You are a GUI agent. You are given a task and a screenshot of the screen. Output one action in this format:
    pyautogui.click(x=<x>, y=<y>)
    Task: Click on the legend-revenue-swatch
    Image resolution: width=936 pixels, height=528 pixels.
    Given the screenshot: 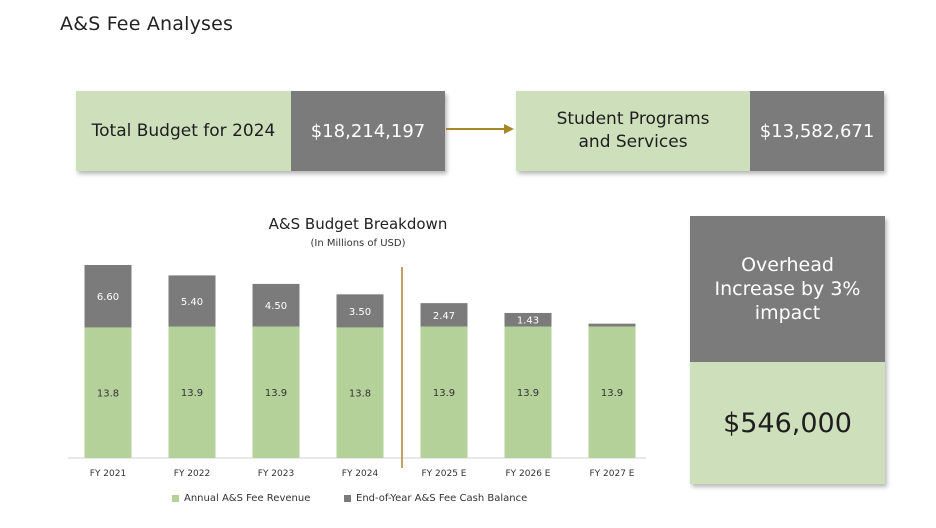 What is the action you would take?
    pyautogui.click(x=175, y=498)
    